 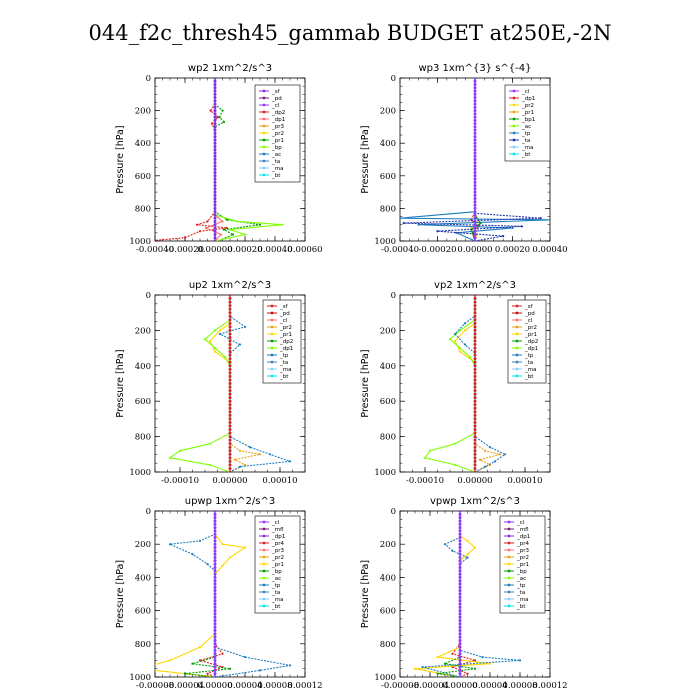 I want to click on x-tick-label: 0.00040, so click(x=274, y=250).